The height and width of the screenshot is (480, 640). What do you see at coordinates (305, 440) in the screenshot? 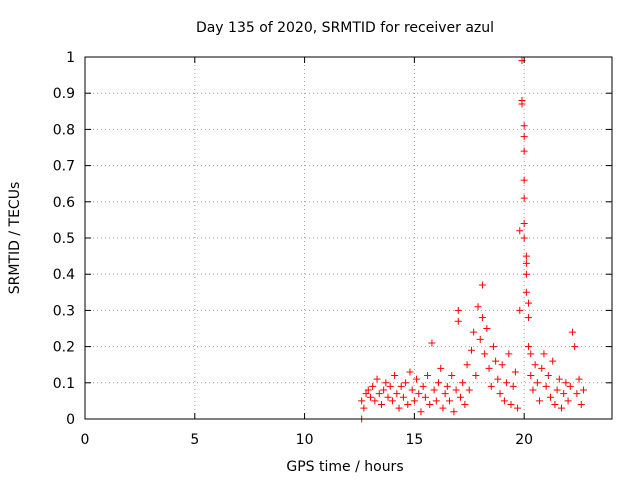
I see `x-tick-label: 10` at bounding box center [305, 440].